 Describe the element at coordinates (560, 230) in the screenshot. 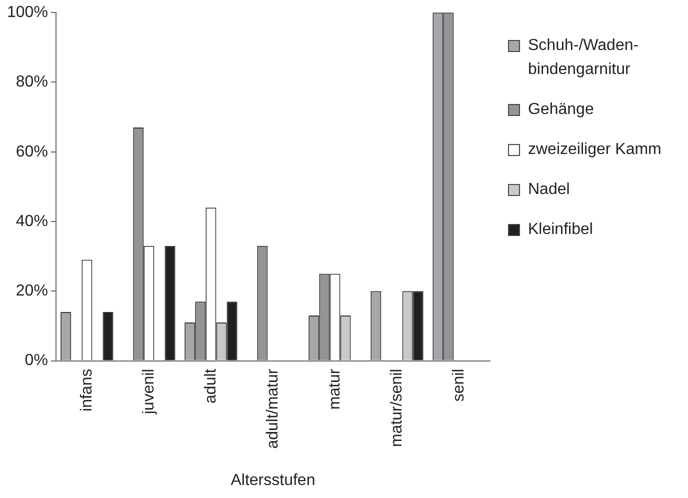

I see `legend-label: Kleinfibel` at that location.